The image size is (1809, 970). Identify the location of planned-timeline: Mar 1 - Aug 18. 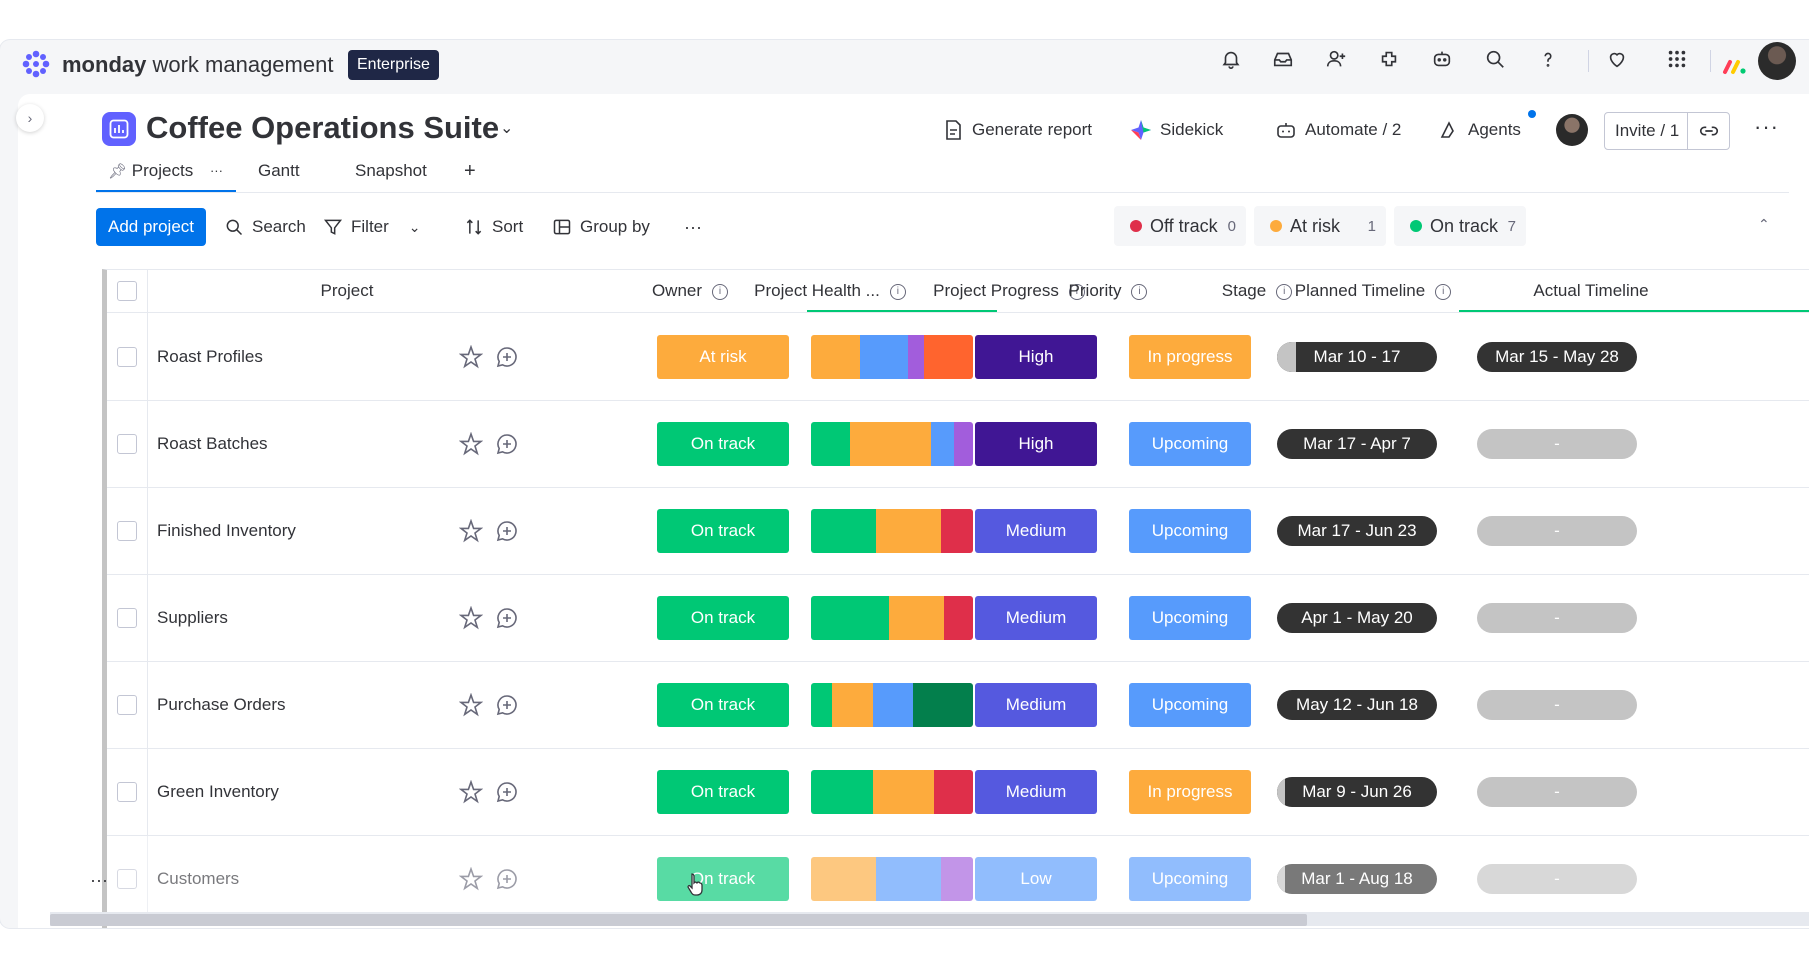
(1357, 879).